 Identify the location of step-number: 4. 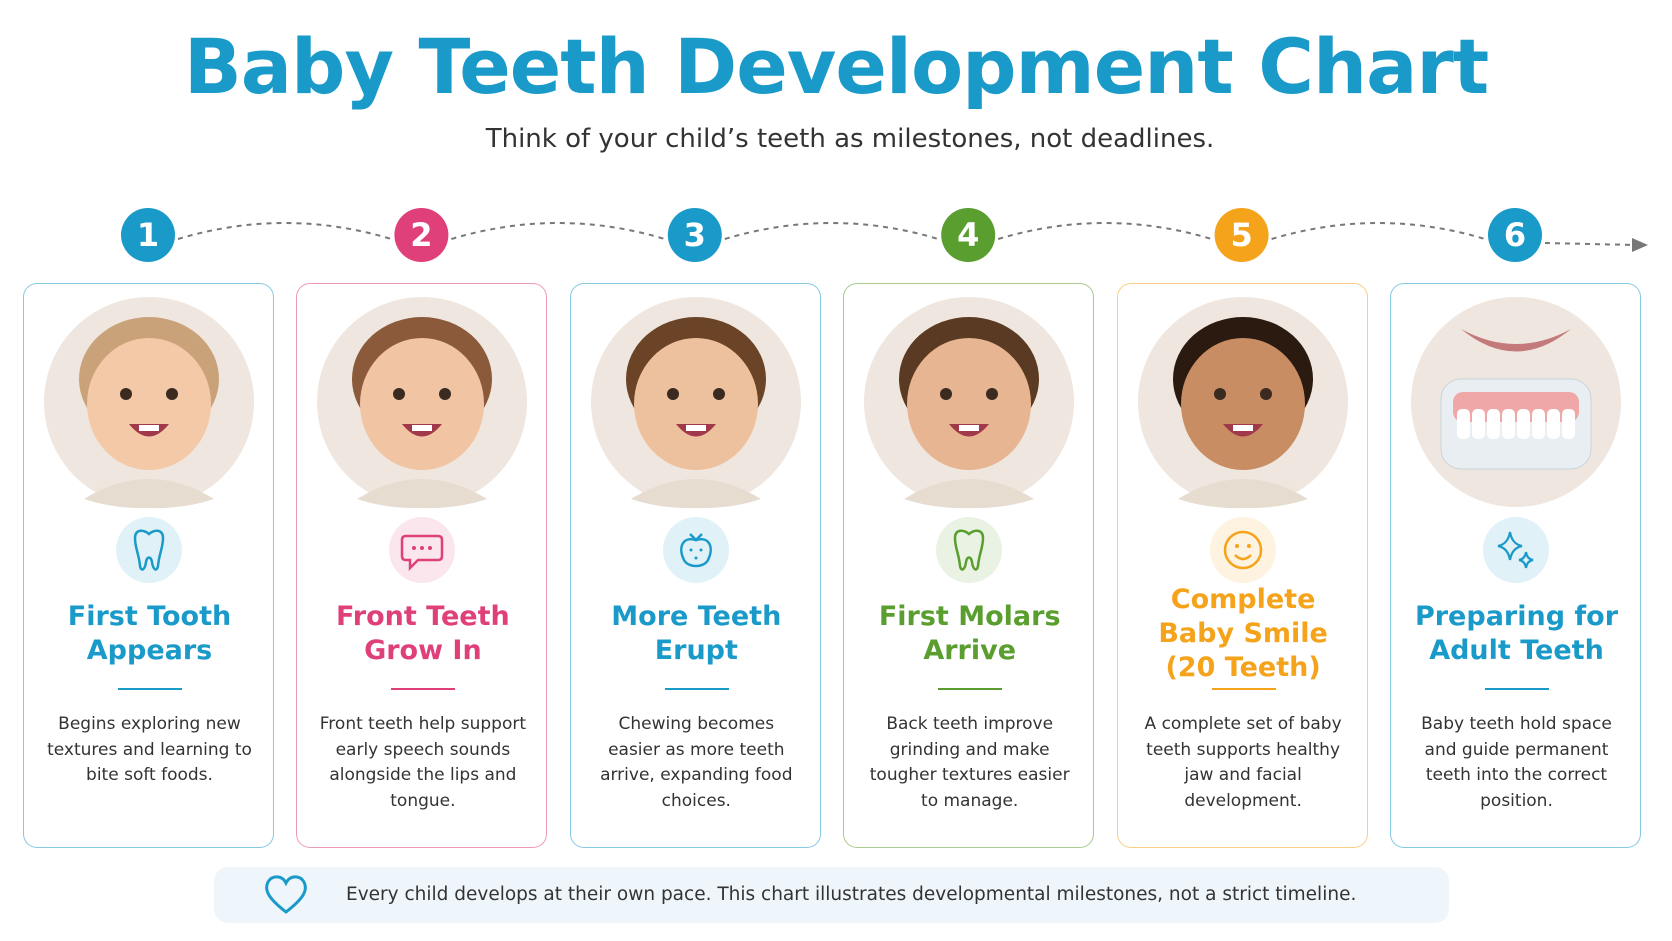
(968, 235).